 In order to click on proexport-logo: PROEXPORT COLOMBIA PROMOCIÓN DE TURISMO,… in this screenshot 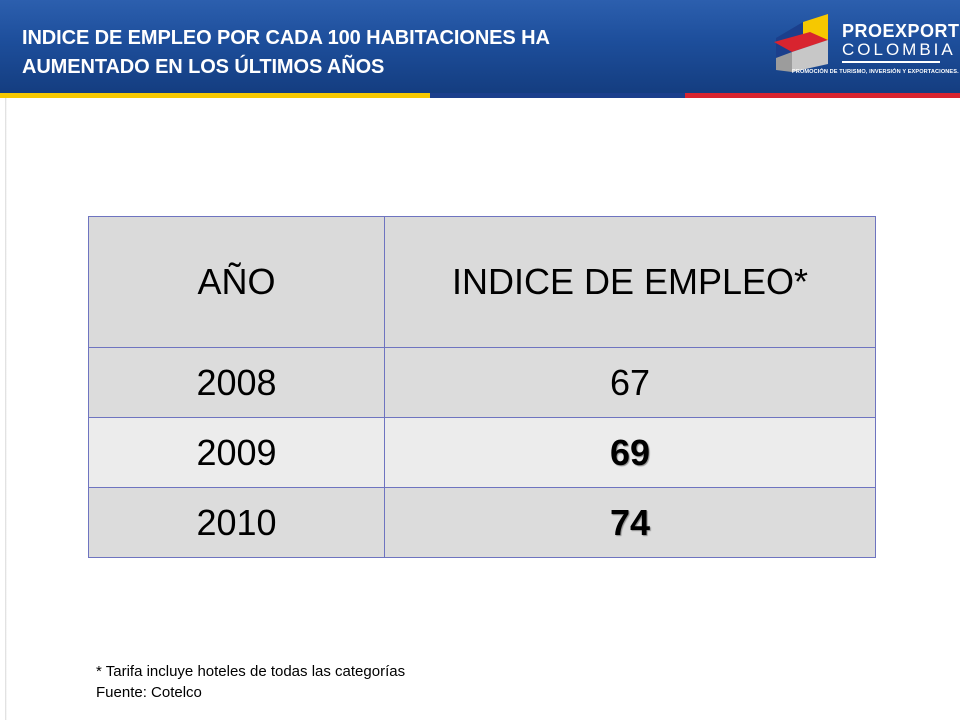, I will do `click(864, 47)`.